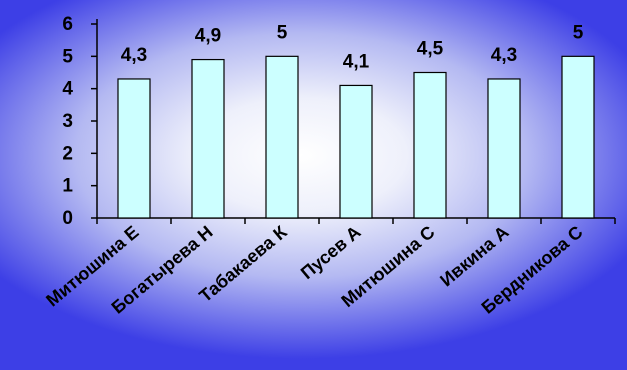  I want to click on y-tick-label: 2, so click(67, 153).